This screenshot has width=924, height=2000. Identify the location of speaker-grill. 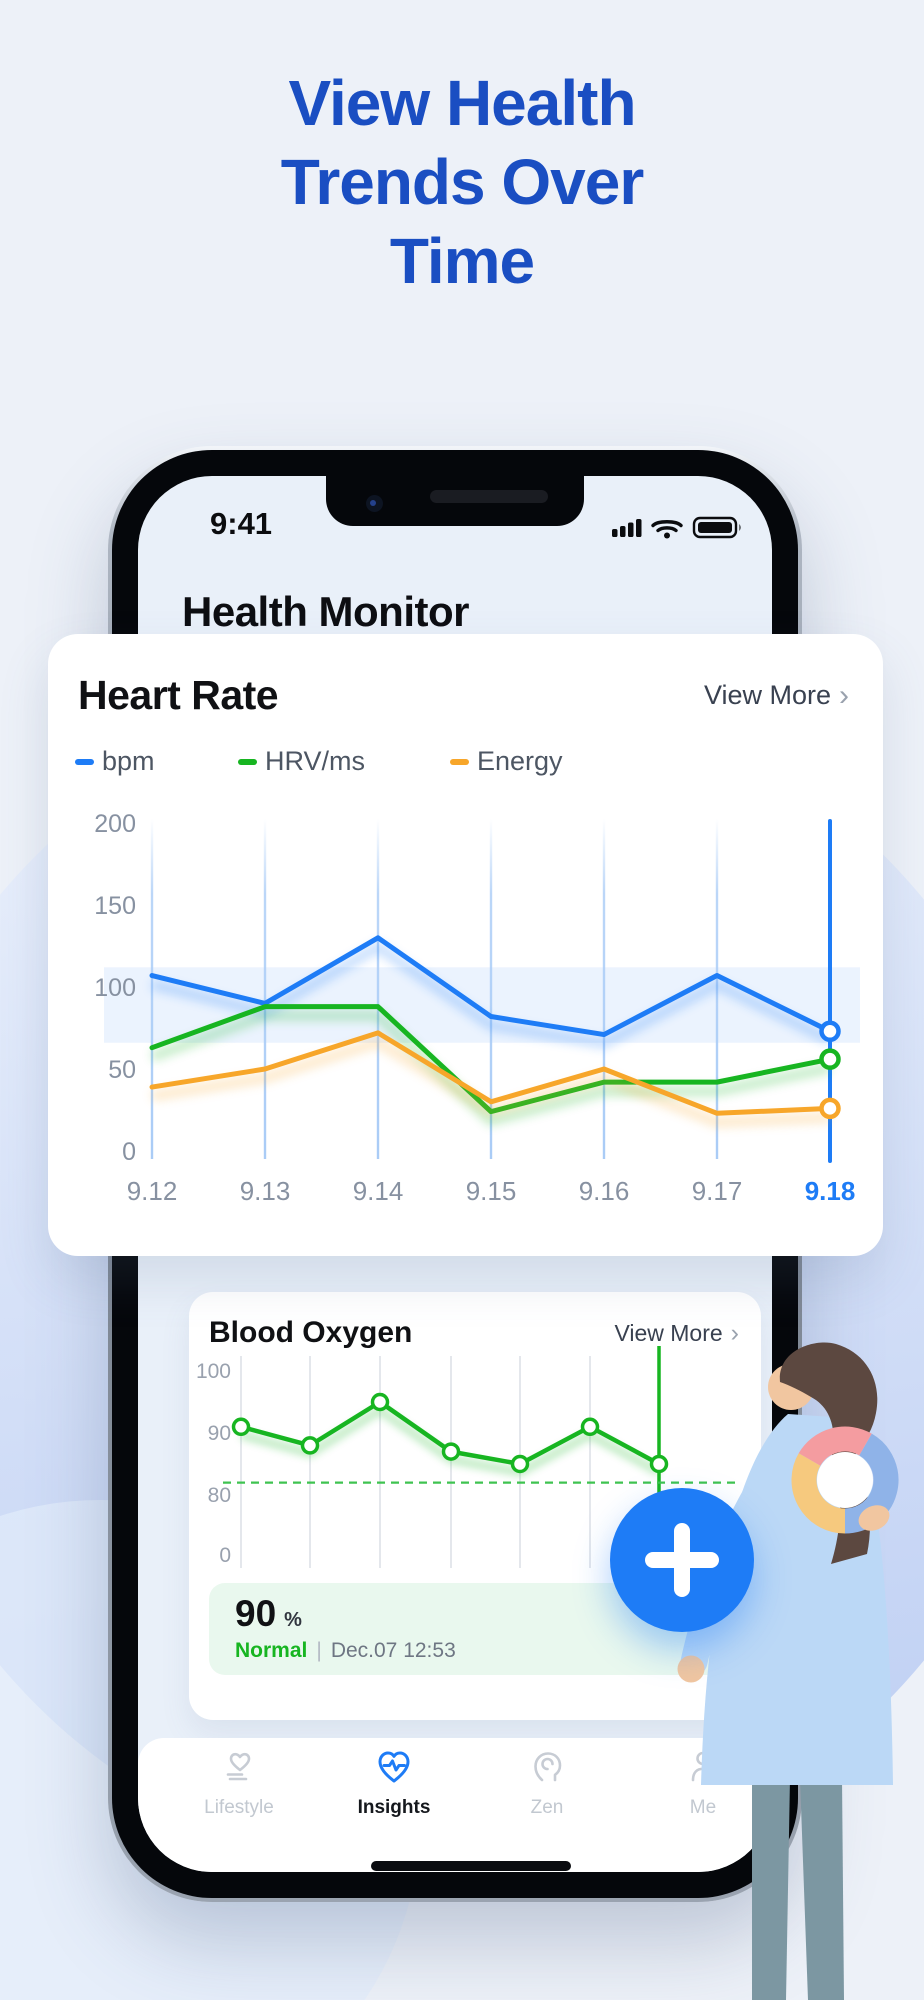
(489, 496).